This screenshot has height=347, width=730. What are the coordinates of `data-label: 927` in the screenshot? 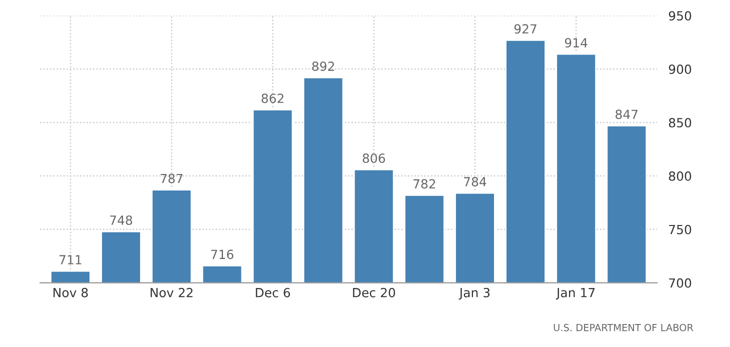 It's located at (525, 29).